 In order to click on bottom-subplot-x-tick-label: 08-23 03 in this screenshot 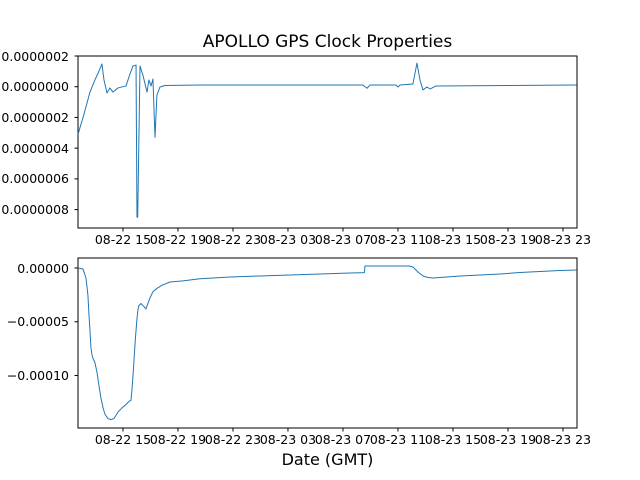, I will do `click(288, 439)`.